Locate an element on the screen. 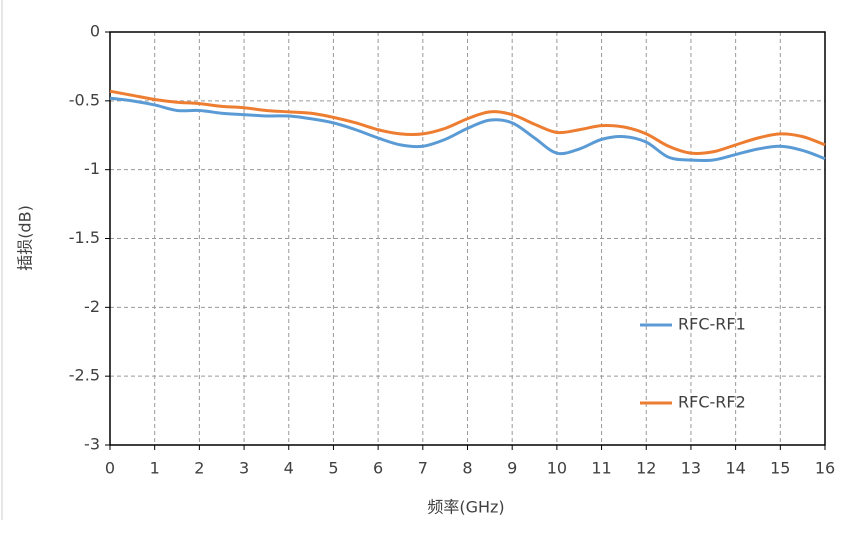  x-tick-label: 12 is located at coordinates (646, 468).